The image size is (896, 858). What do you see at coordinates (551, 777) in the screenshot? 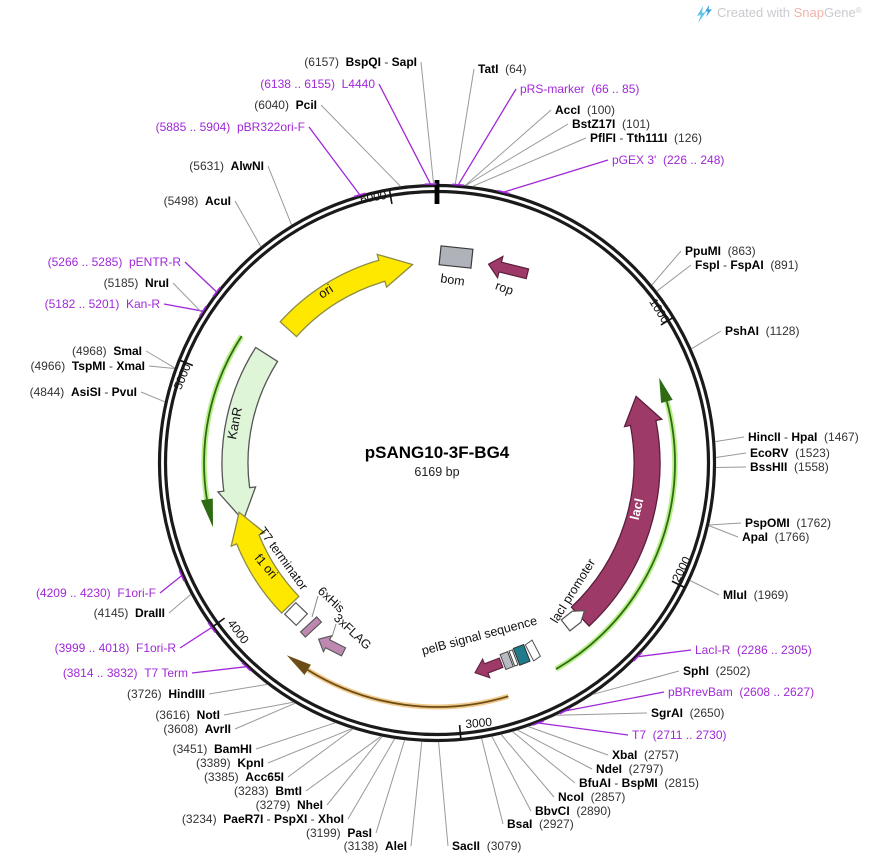
I see `callout-enzyme-BbvCI: BbvCI (2890)` at bounding box center [551, 777].